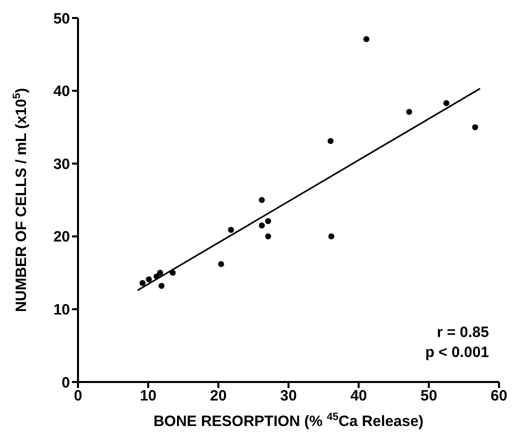 This screenshot has height=440, width=519. What do you see at coordinates (61, 310) in the screenshot?
I see `y-tick-label: 10` at bounding box center [61, 310].